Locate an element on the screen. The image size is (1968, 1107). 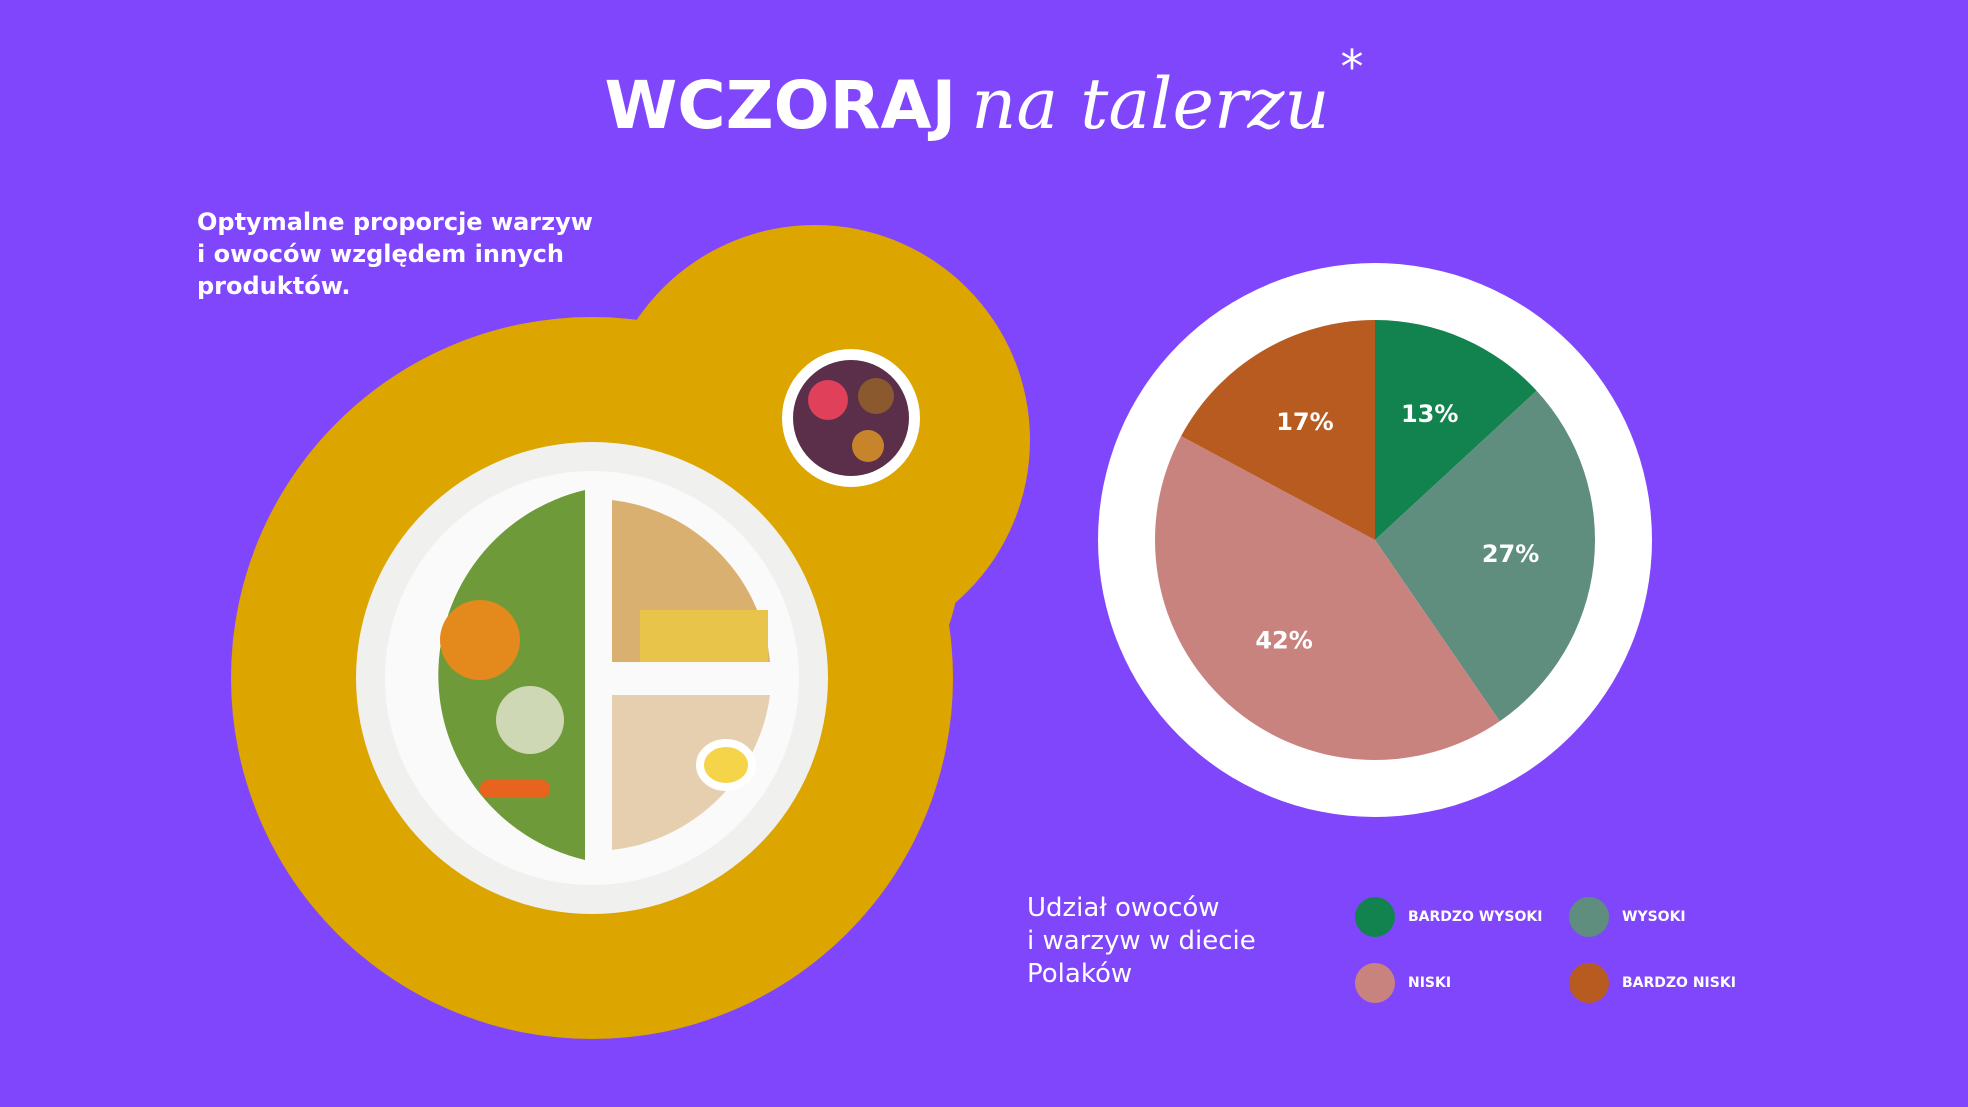
legend-label: BARDZO WYSOKI is located at coordinates (1475, 917).